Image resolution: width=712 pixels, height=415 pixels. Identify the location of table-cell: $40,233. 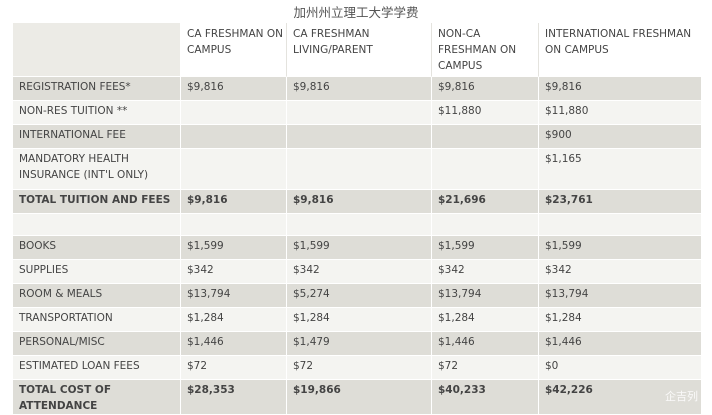
(485, 397).